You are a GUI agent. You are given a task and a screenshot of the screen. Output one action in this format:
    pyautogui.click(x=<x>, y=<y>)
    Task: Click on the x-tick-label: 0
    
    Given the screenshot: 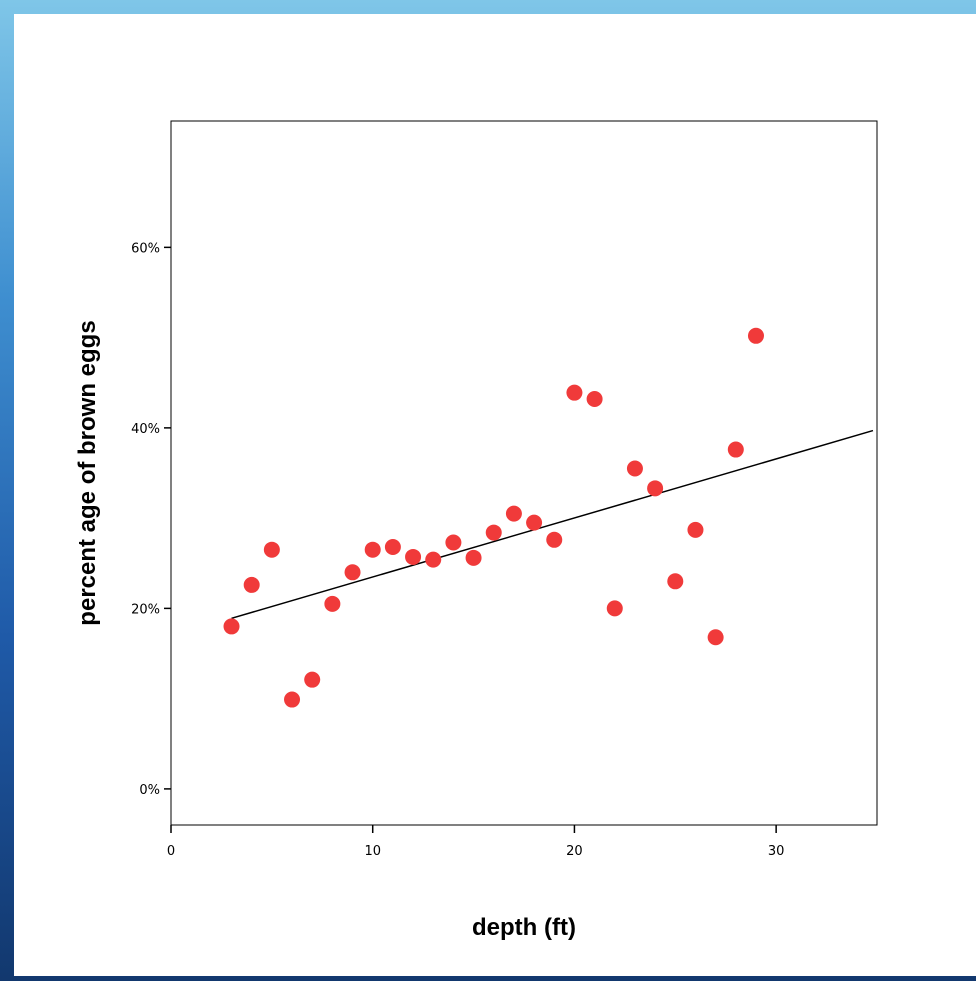 What is the action you would take?
    pyautogui.click(x=171, y=851)
    